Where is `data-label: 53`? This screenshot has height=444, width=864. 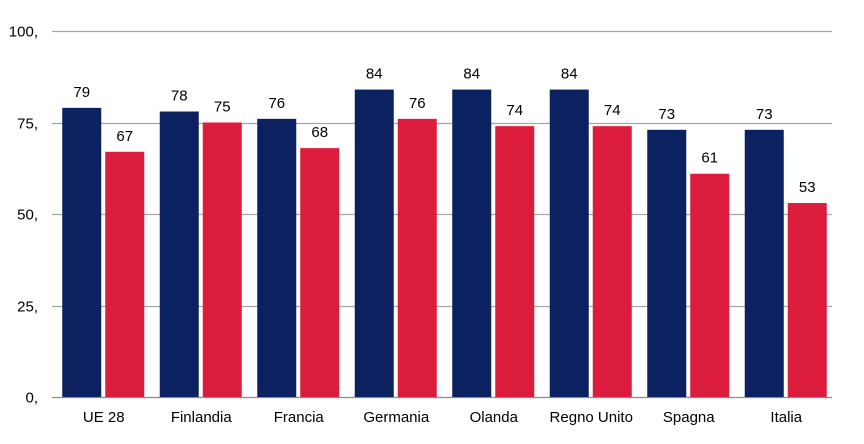
data-label: 53 is located at coordinates (807, 187).